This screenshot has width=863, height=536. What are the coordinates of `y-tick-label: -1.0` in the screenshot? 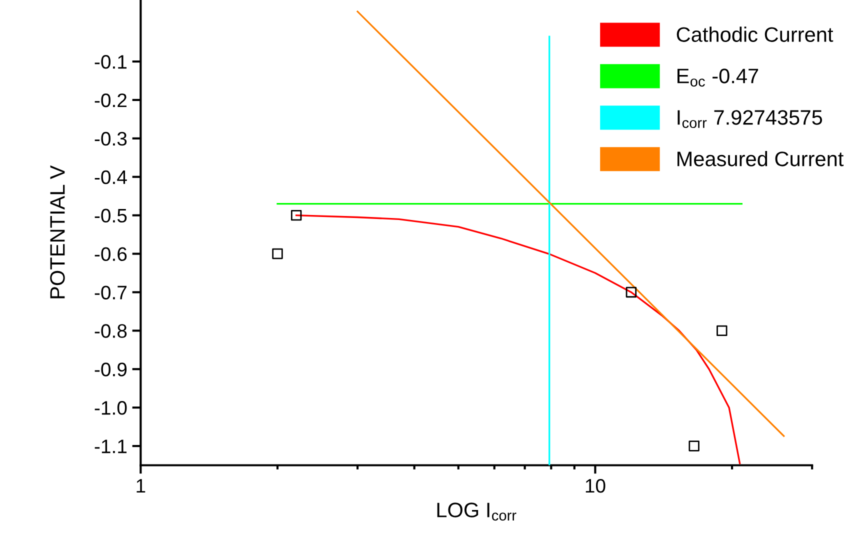 It's located at (110, 408).